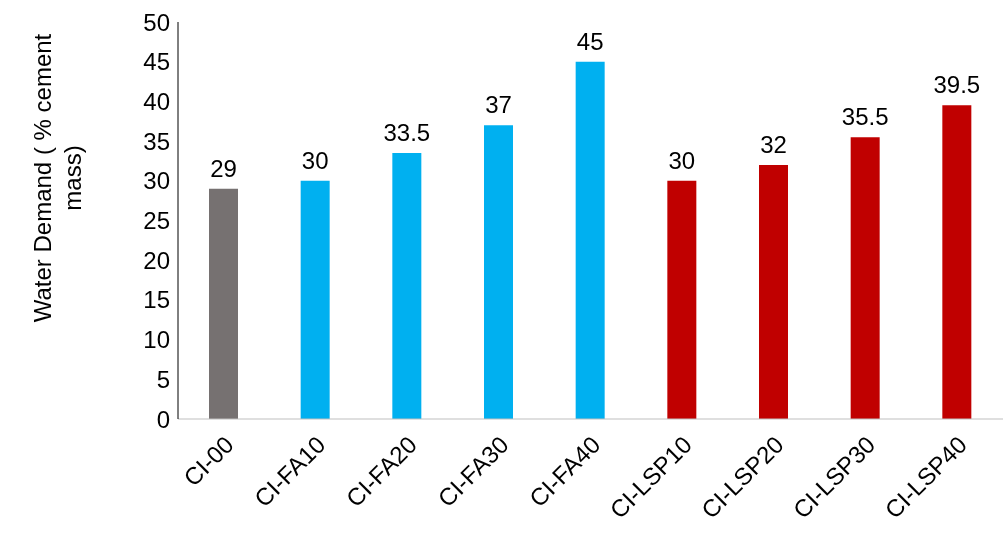 The height and width of the screenshot is (556, 1003). Describe the element at coordinates (156, 221) in the screenshot. I see `y-tick-label: 25` at that location.